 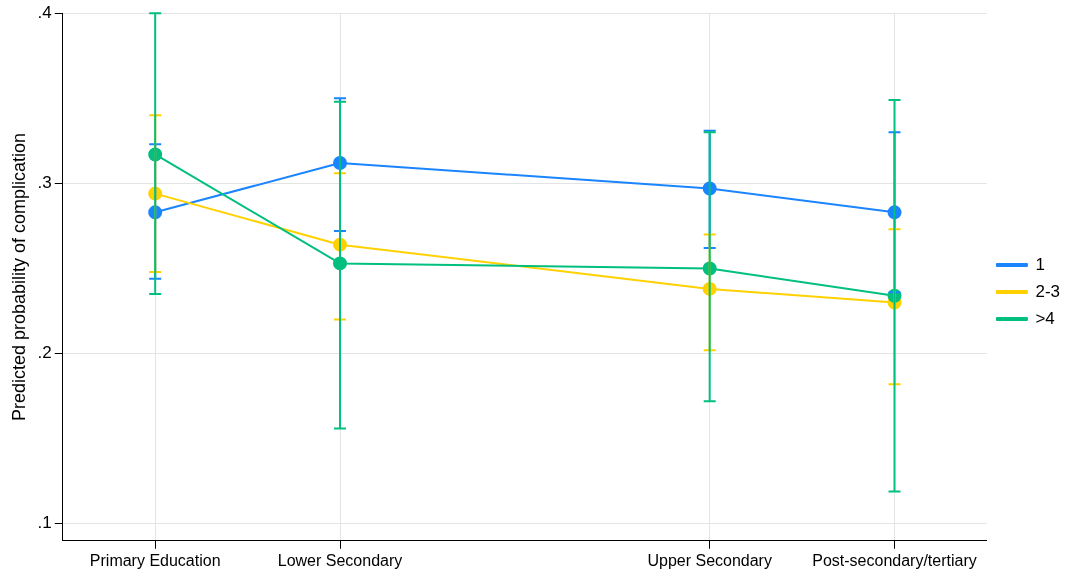 I want to click on x-tick-label: Lower Secondary, so click(x=340, y=560).